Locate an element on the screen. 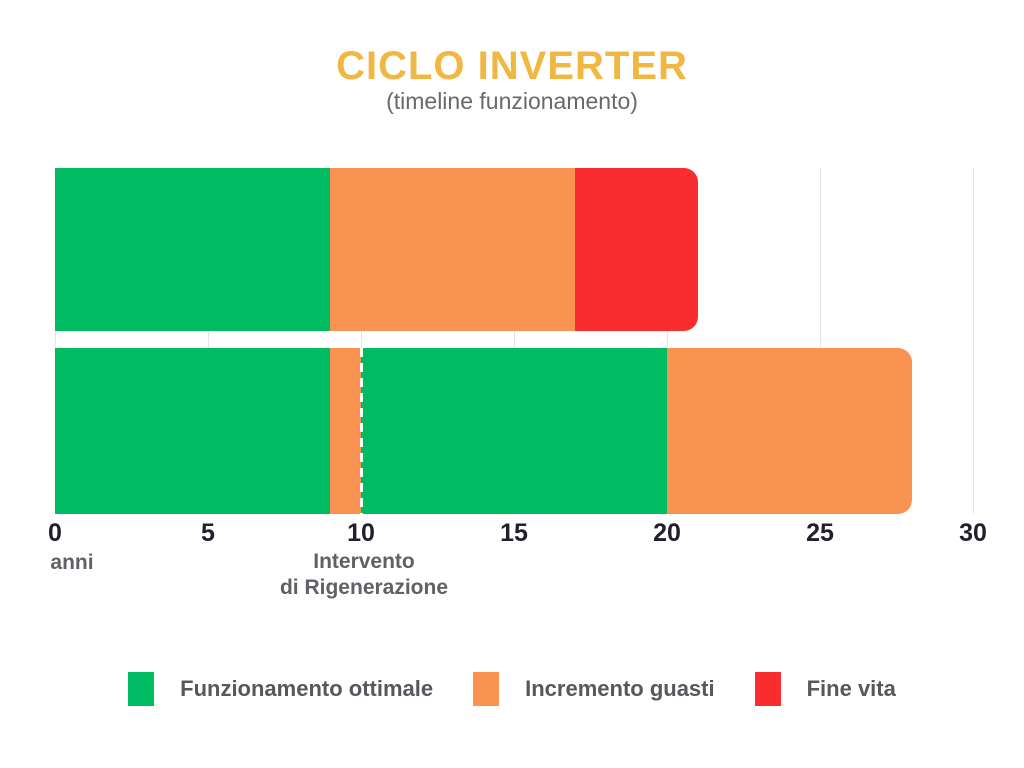 This screenshot has width=1024, height=768. legend-item: Incremento guasti is located at coordinates (594, 689).